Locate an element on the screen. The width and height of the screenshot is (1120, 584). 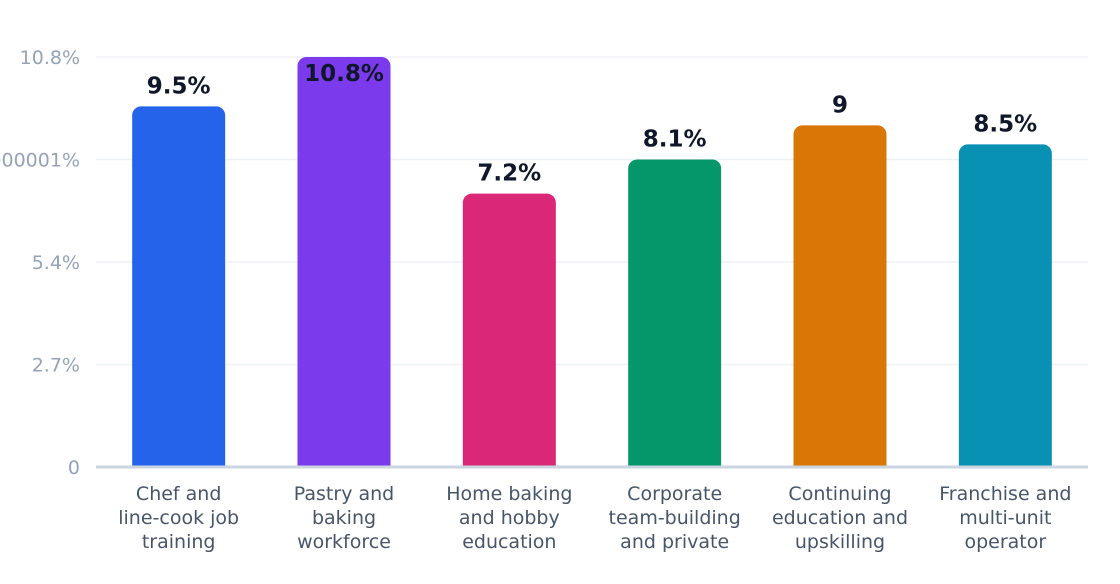
x-category-label: Home baking and hobby education is located at coordinates (509, 518).